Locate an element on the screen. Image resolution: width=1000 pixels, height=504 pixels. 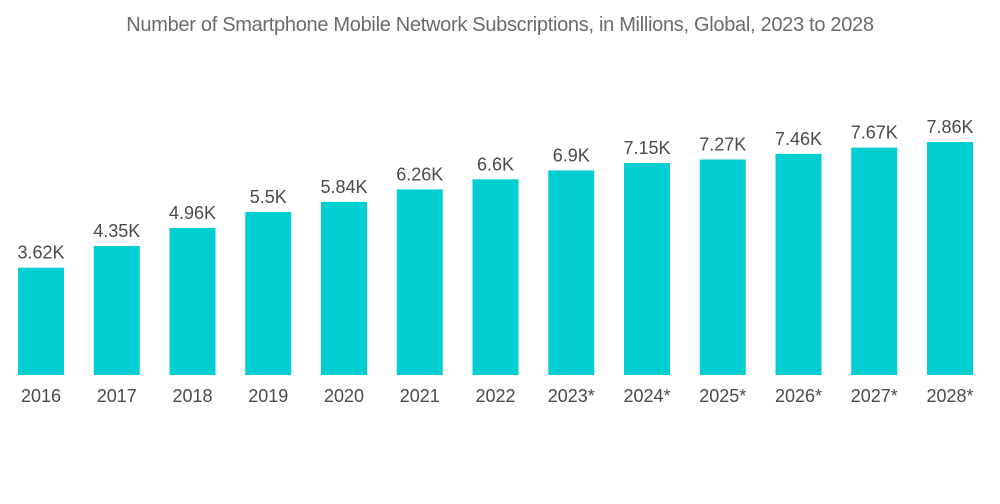
bar-2021 is located at coordinates (419, 282).